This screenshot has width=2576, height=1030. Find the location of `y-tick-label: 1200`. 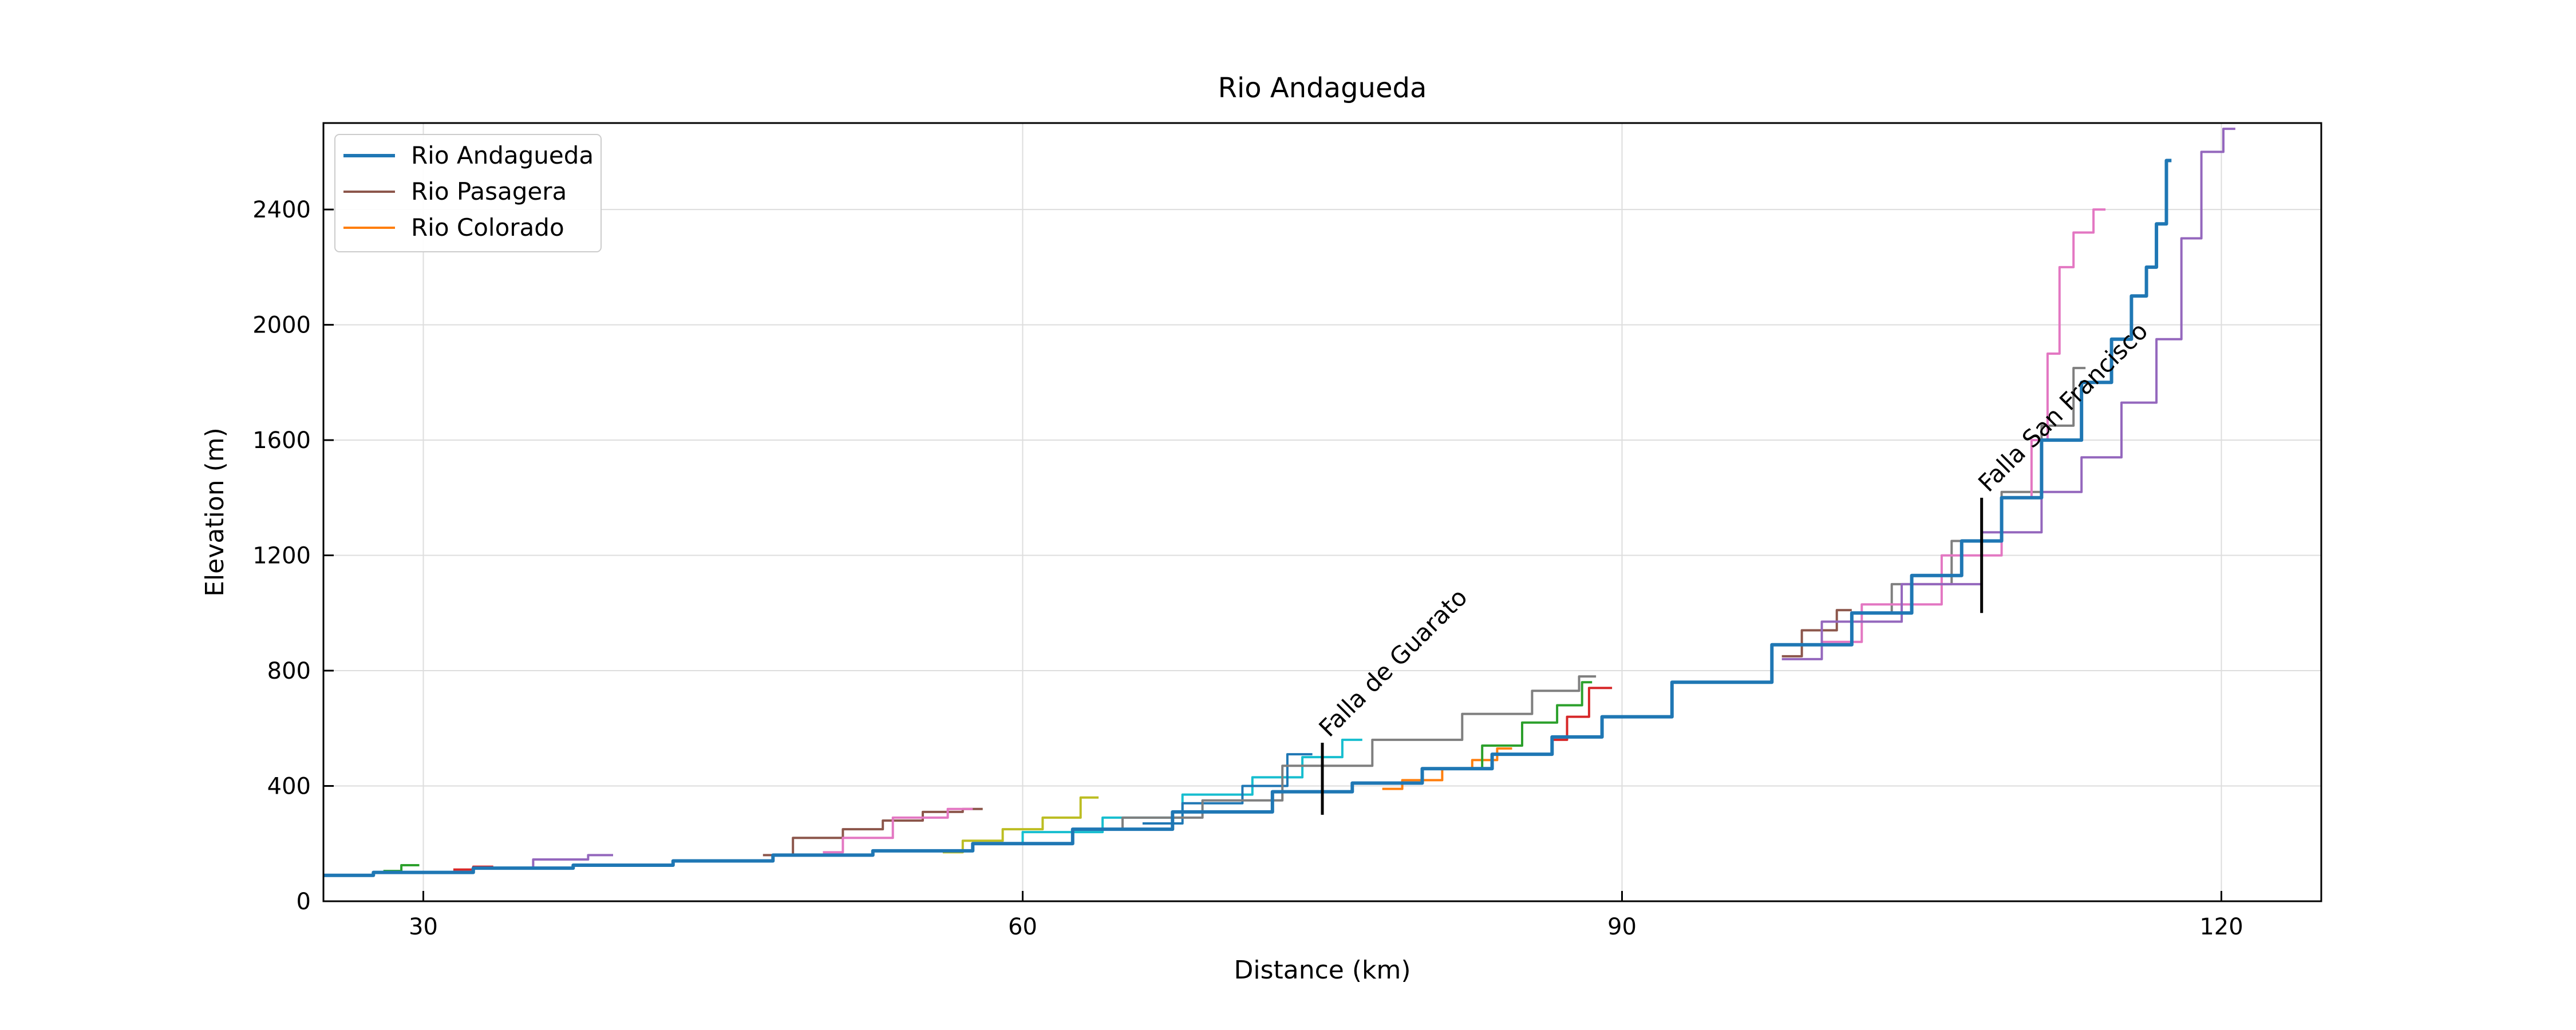

y-tick-label: 1200 is located at coordinates (281, 556).